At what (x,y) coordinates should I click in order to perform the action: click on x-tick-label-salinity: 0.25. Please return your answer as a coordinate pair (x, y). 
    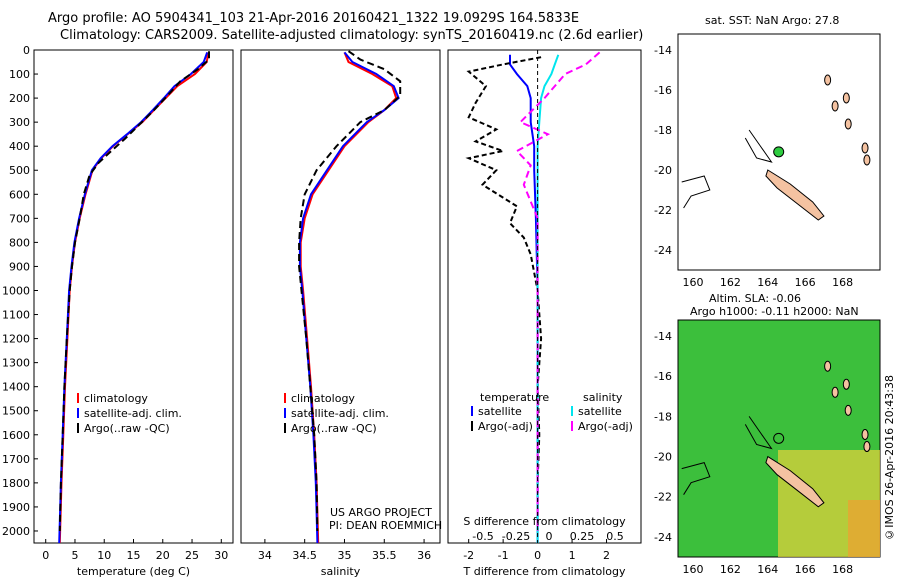
    Looking at the image, I should click on (582, 536).